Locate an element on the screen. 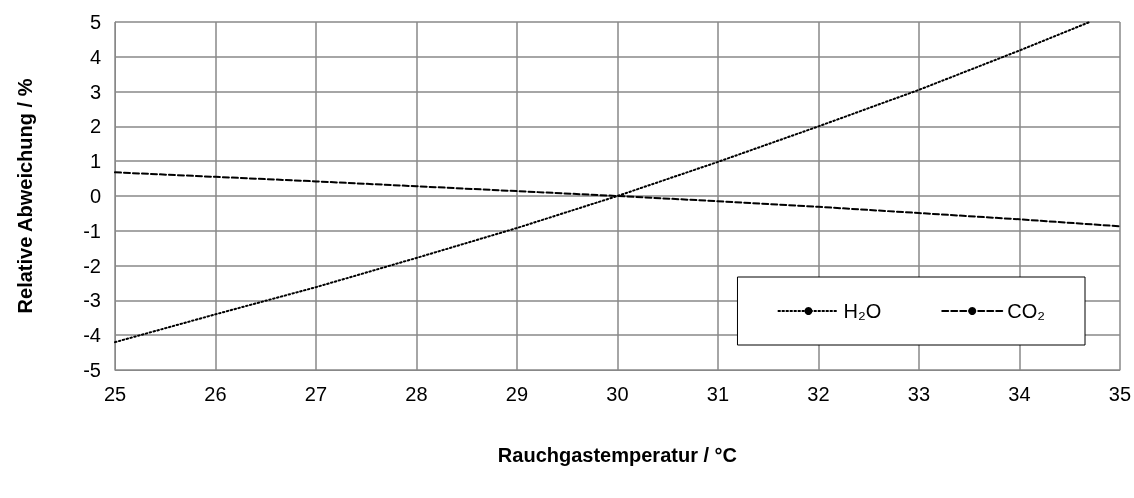 The image size is (1134, 498). y-tick-label: 2 is located at coordinates (95, 126).